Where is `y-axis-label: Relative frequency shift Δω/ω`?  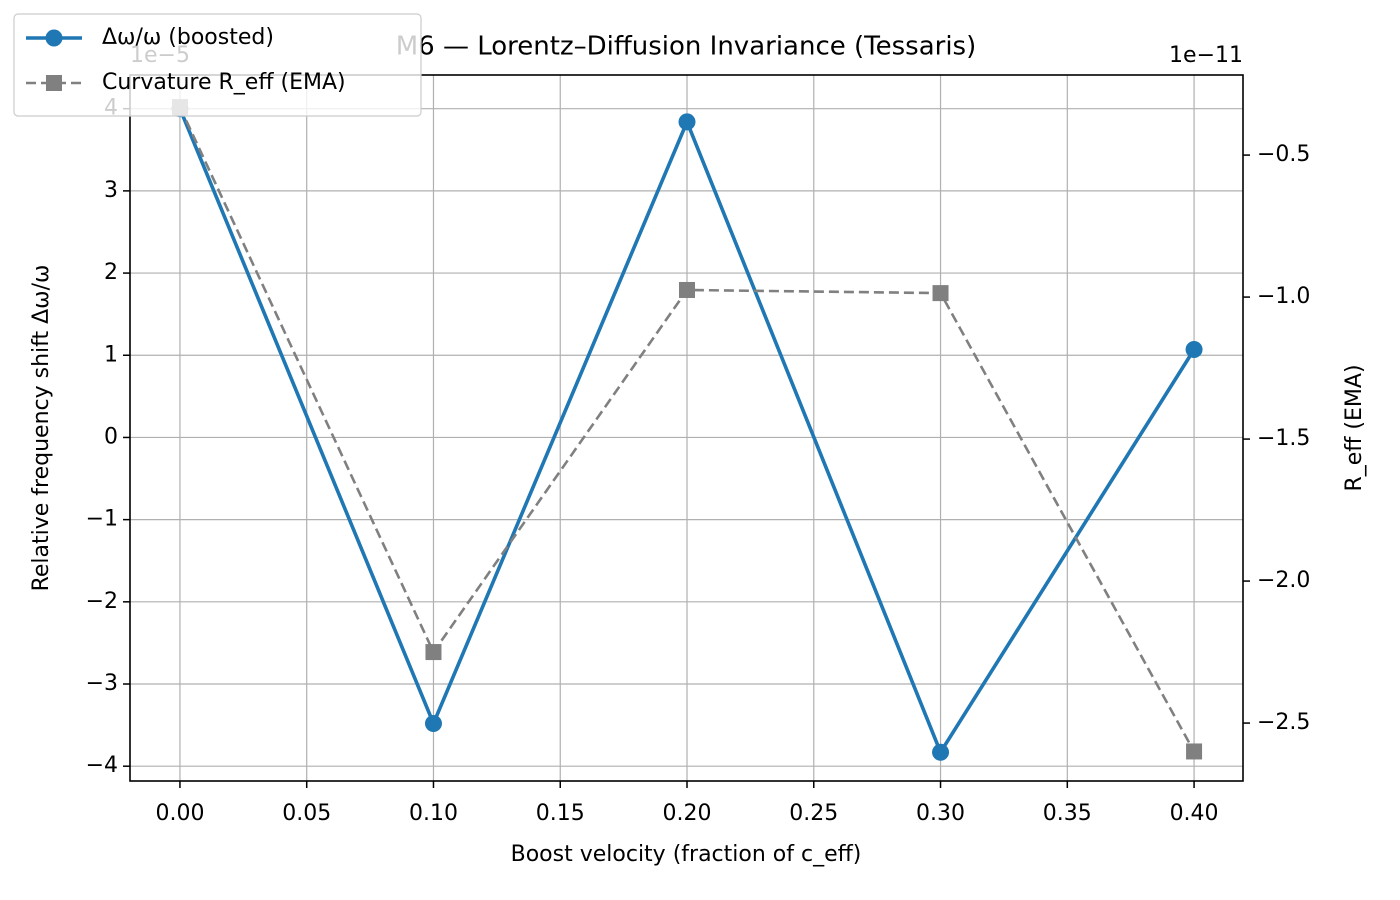 y-axis-label: Relative frequency shift Δω/ω is located at coordinates (41, 428).